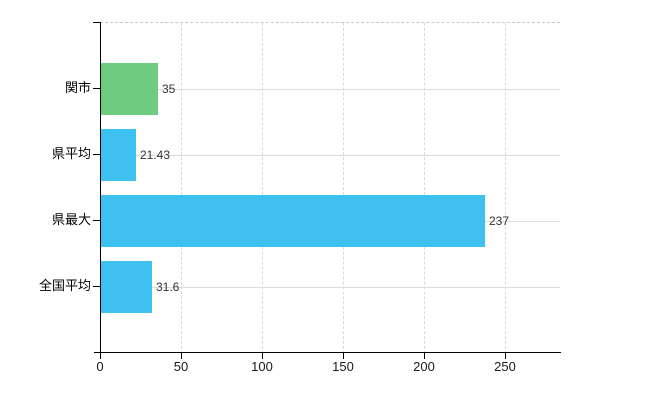  What do you see at coordinates (64, 285) in the screenshot?
I see `category-label: 全国平均` at bounding box center [64, 285].